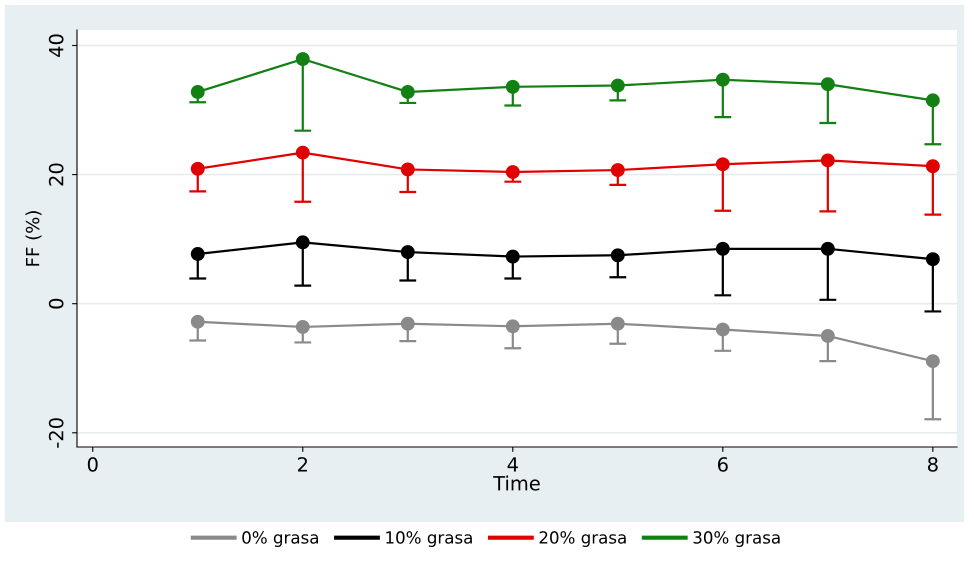 This screenshot has width=974, height=562. What do you see at coordinates (280, 539) in the screenshot?
I see `legend-label: 0% grasa` at bounding box center [280, 539].